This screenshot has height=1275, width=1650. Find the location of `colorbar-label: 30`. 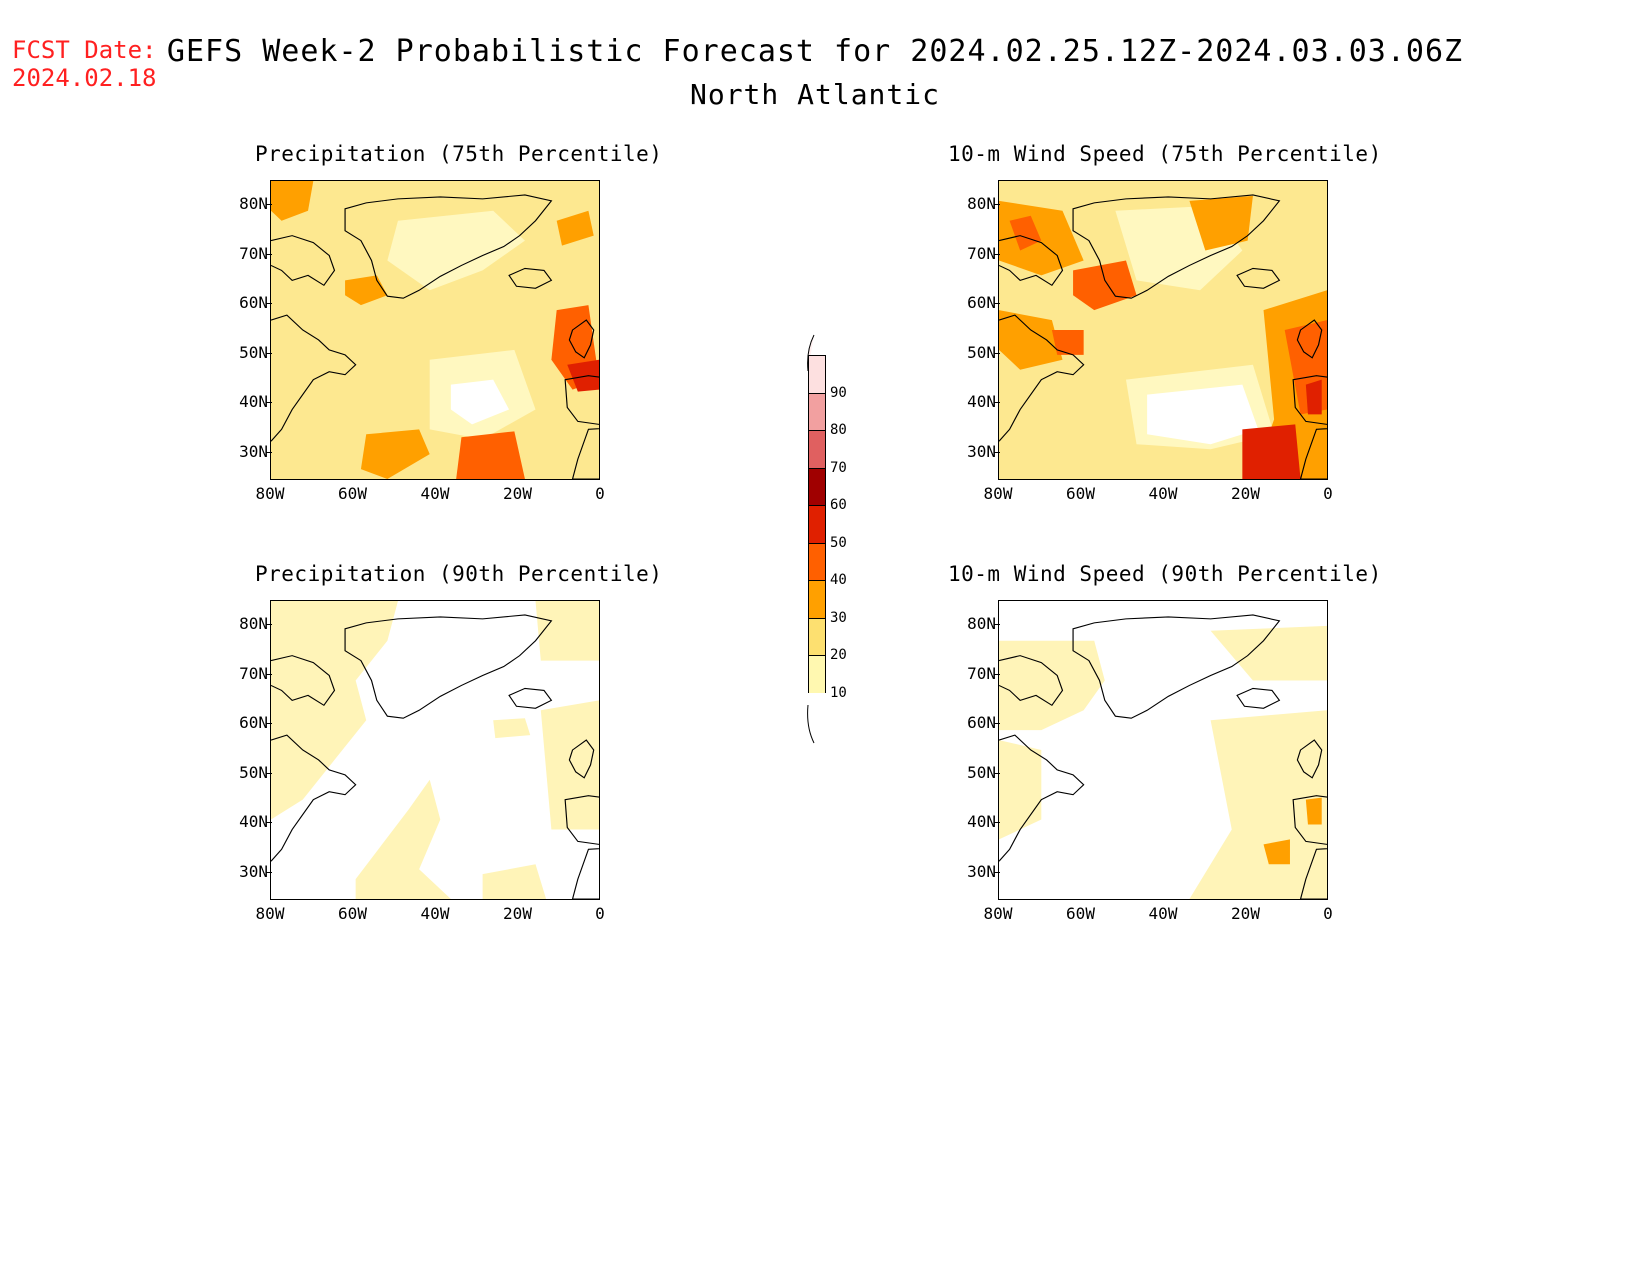

colorbar-label: 30 is located at coordinates (838, 617).